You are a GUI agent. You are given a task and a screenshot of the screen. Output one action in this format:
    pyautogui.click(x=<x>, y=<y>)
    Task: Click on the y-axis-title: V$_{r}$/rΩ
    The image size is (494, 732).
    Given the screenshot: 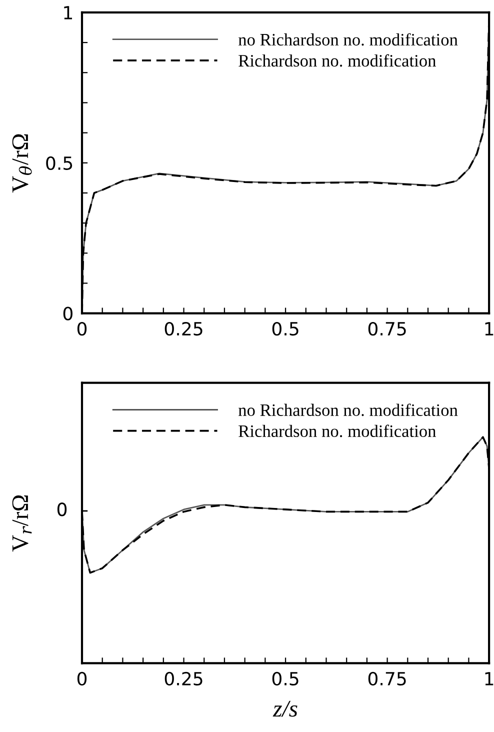 What is the action you would take?
    pyautogui.click(x=22, y=523)
    